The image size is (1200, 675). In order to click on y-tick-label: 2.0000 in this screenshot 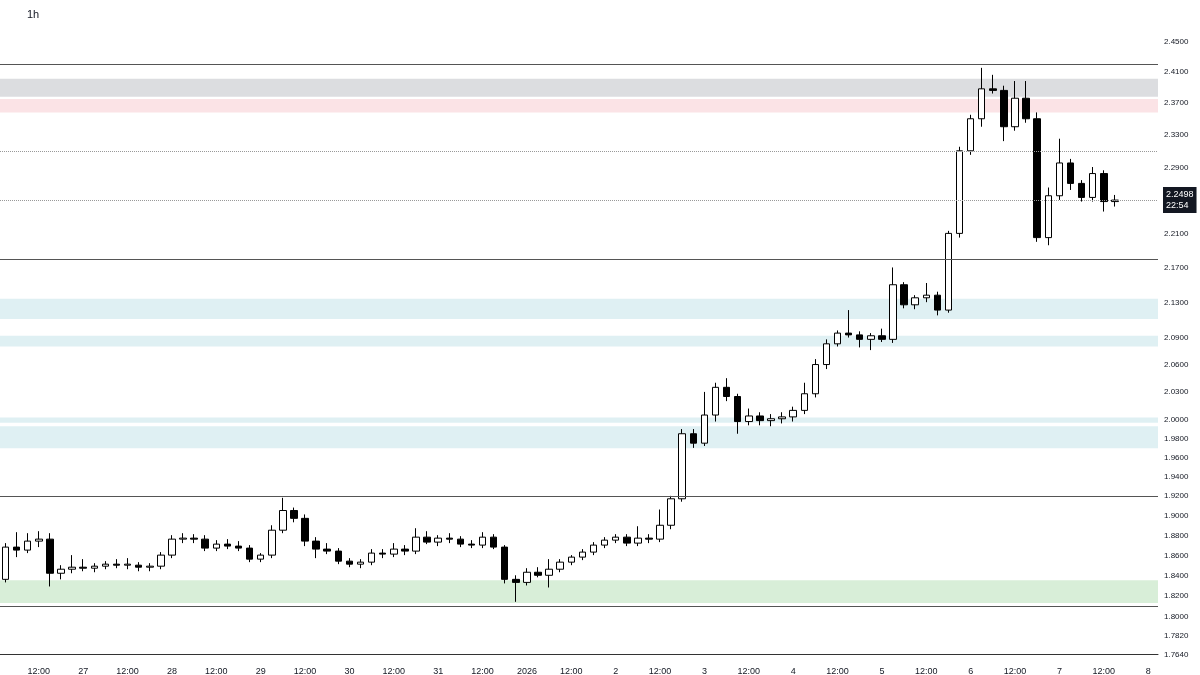, I will do `click(1177, 420)`.